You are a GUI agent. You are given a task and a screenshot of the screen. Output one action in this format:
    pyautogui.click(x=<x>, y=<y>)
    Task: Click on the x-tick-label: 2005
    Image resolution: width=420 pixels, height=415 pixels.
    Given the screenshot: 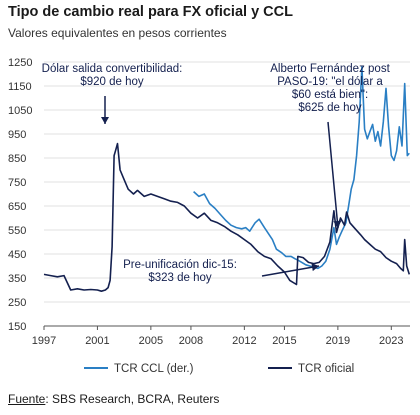 What is the action you would take?
    pyautogui.click(x=151, y=341)
    